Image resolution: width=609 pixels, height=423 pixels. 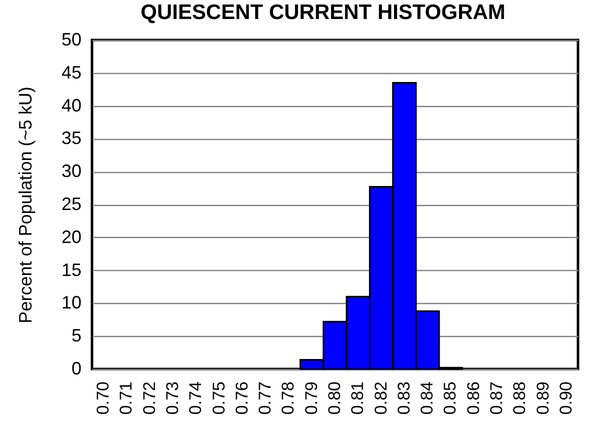 What do you see at coordinates (71, 270) in the screenshot?
I see `y-tick-label: 15` at bounding box center [71, 270].